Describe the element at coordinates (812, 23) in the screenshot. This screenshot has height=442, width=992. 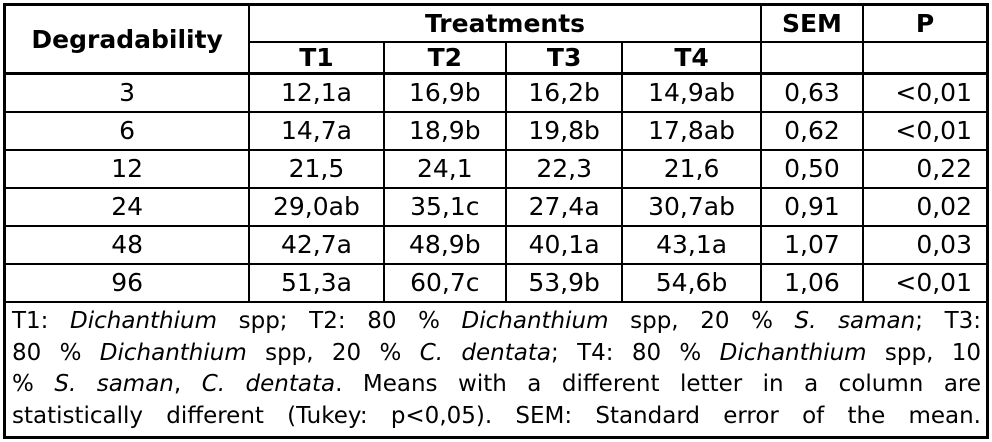
I see `header-sem: SEM` at that location.